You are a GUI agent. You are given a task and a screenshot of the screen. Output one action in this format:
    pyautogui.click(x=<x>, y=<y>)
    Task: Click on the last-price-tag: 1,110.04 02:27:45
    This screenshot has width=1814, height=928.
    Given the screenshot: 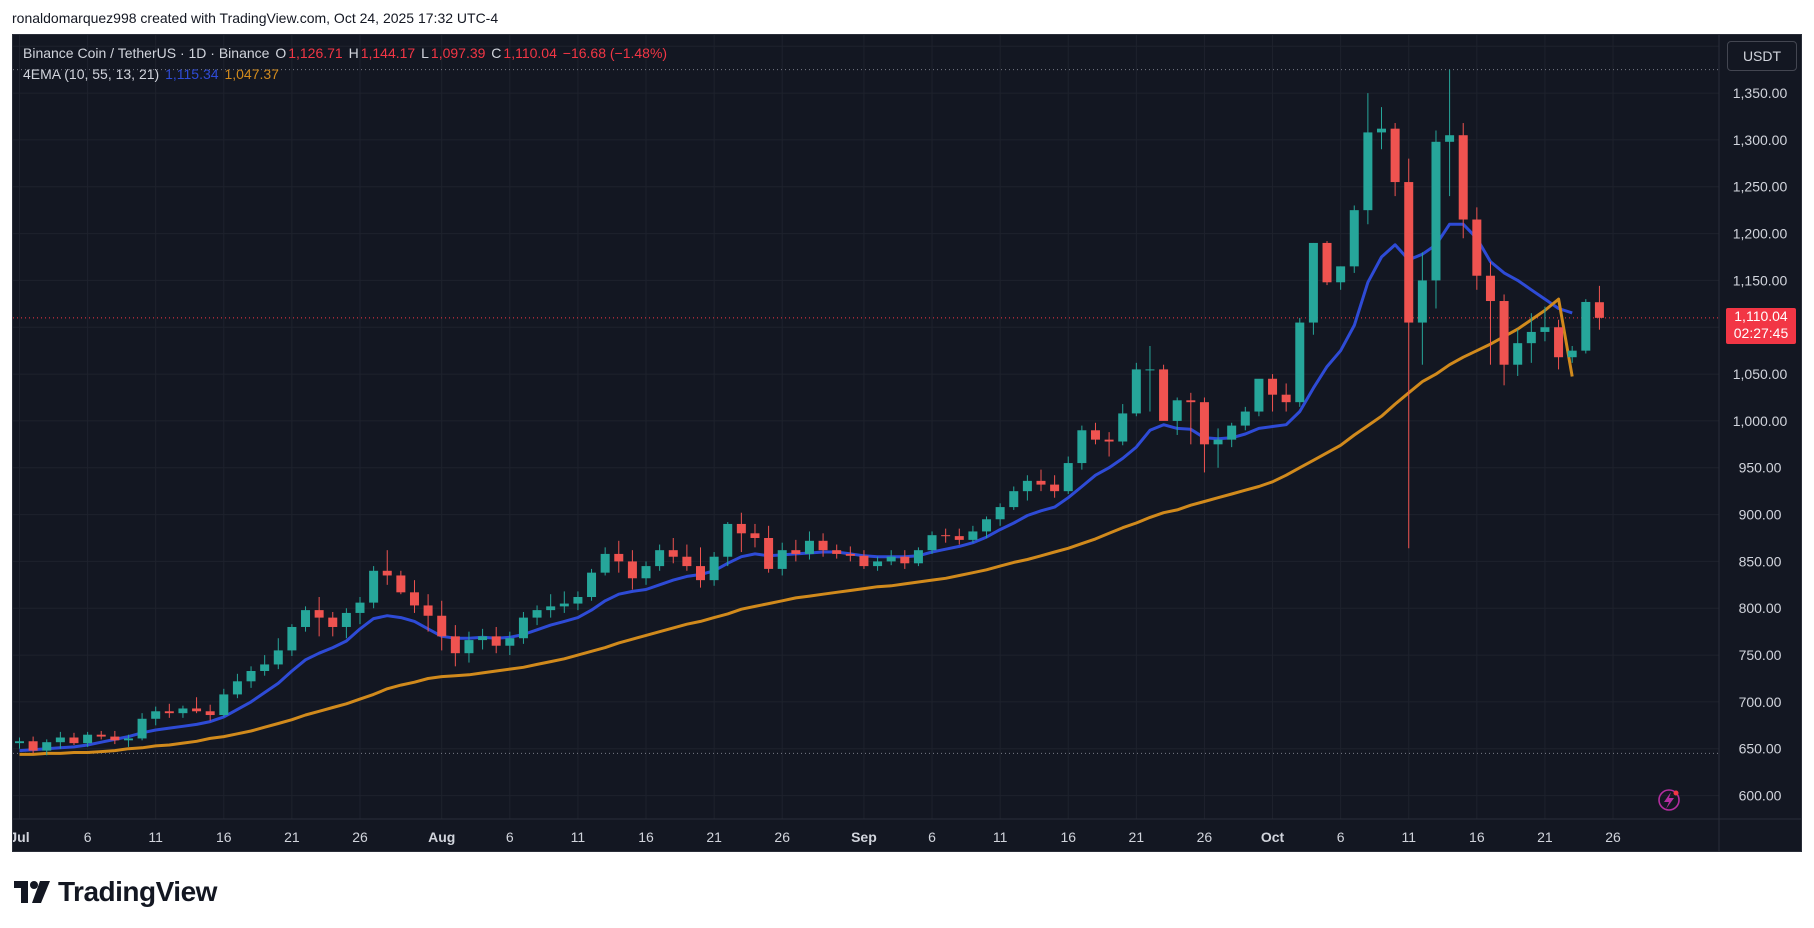 What is the action you would take?
    pyautogui.click(x=1761, y=325)
    